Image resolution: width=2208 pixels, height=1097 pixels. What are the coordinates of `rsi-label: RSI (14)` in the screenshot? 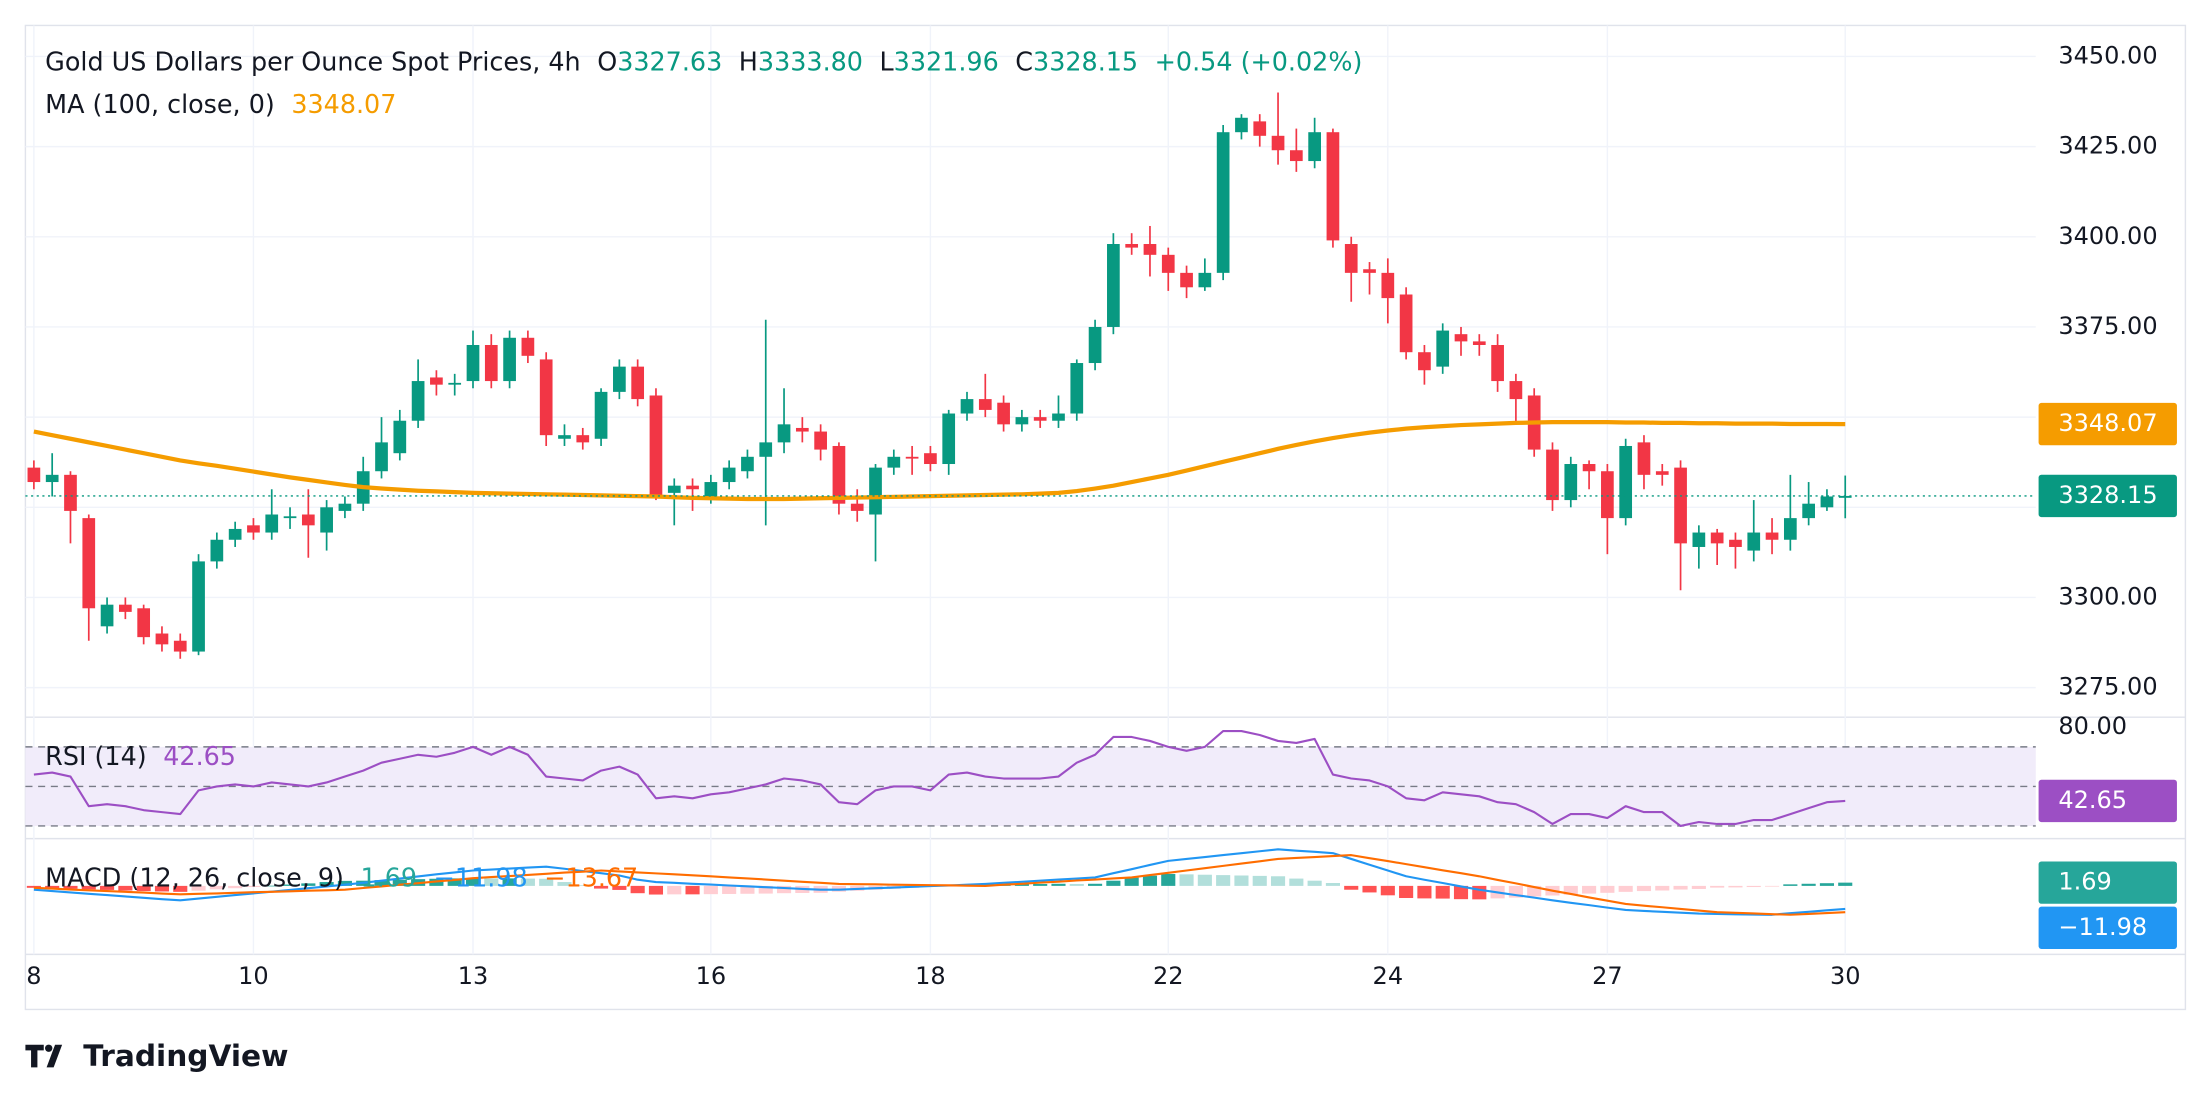 It's located at (96, 756).